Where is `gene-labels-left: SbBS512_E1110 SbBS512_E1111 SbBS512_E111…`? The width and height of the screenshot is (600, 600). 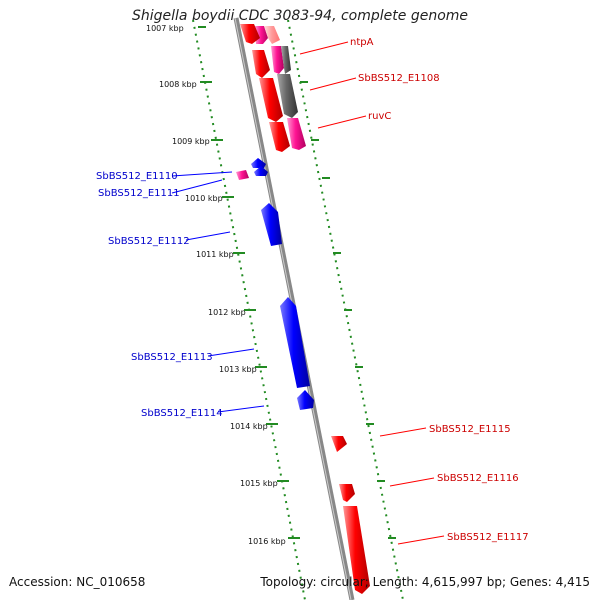 gene-labels-left: SbBS512_E1110 SbBS512_E1111 SbBS512_E111… is located at coordinates (159, 295).